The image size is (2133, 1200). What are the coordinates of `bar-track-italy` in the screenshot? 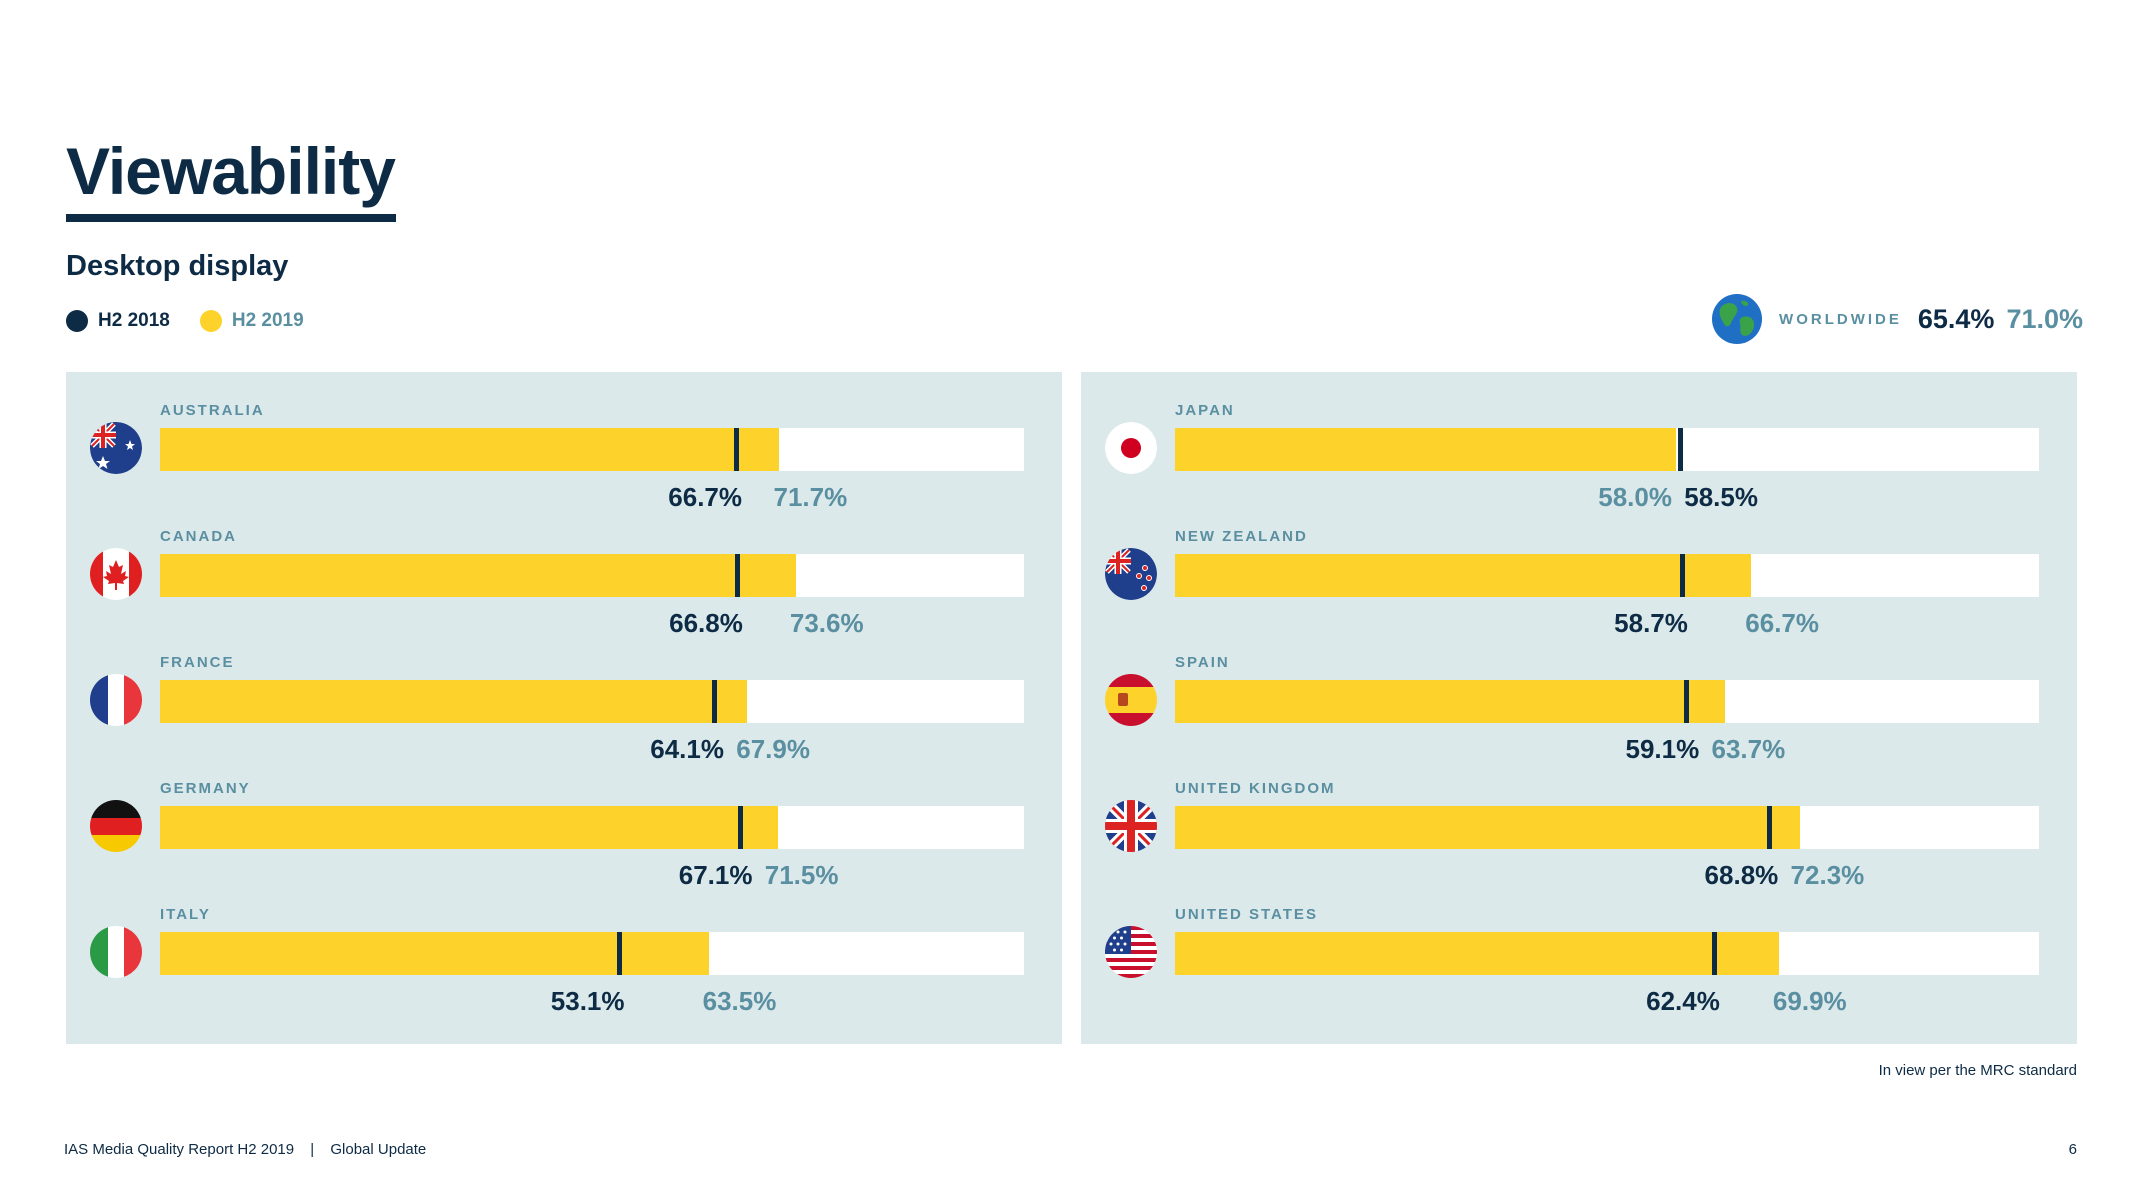 It's located at (592, 953).